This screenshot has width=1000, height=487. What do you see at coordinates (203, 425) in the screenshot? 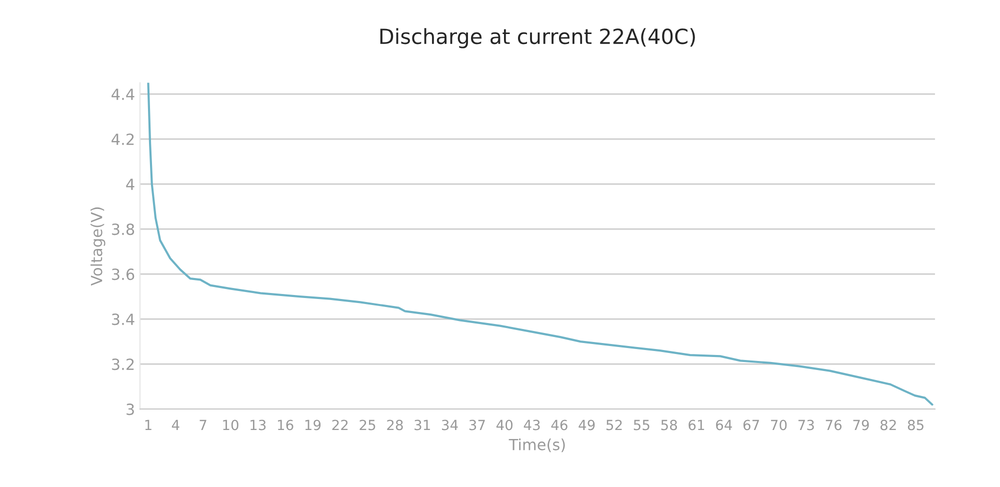
I see `x-tick-label: 7` at bounding box center [203, 425].